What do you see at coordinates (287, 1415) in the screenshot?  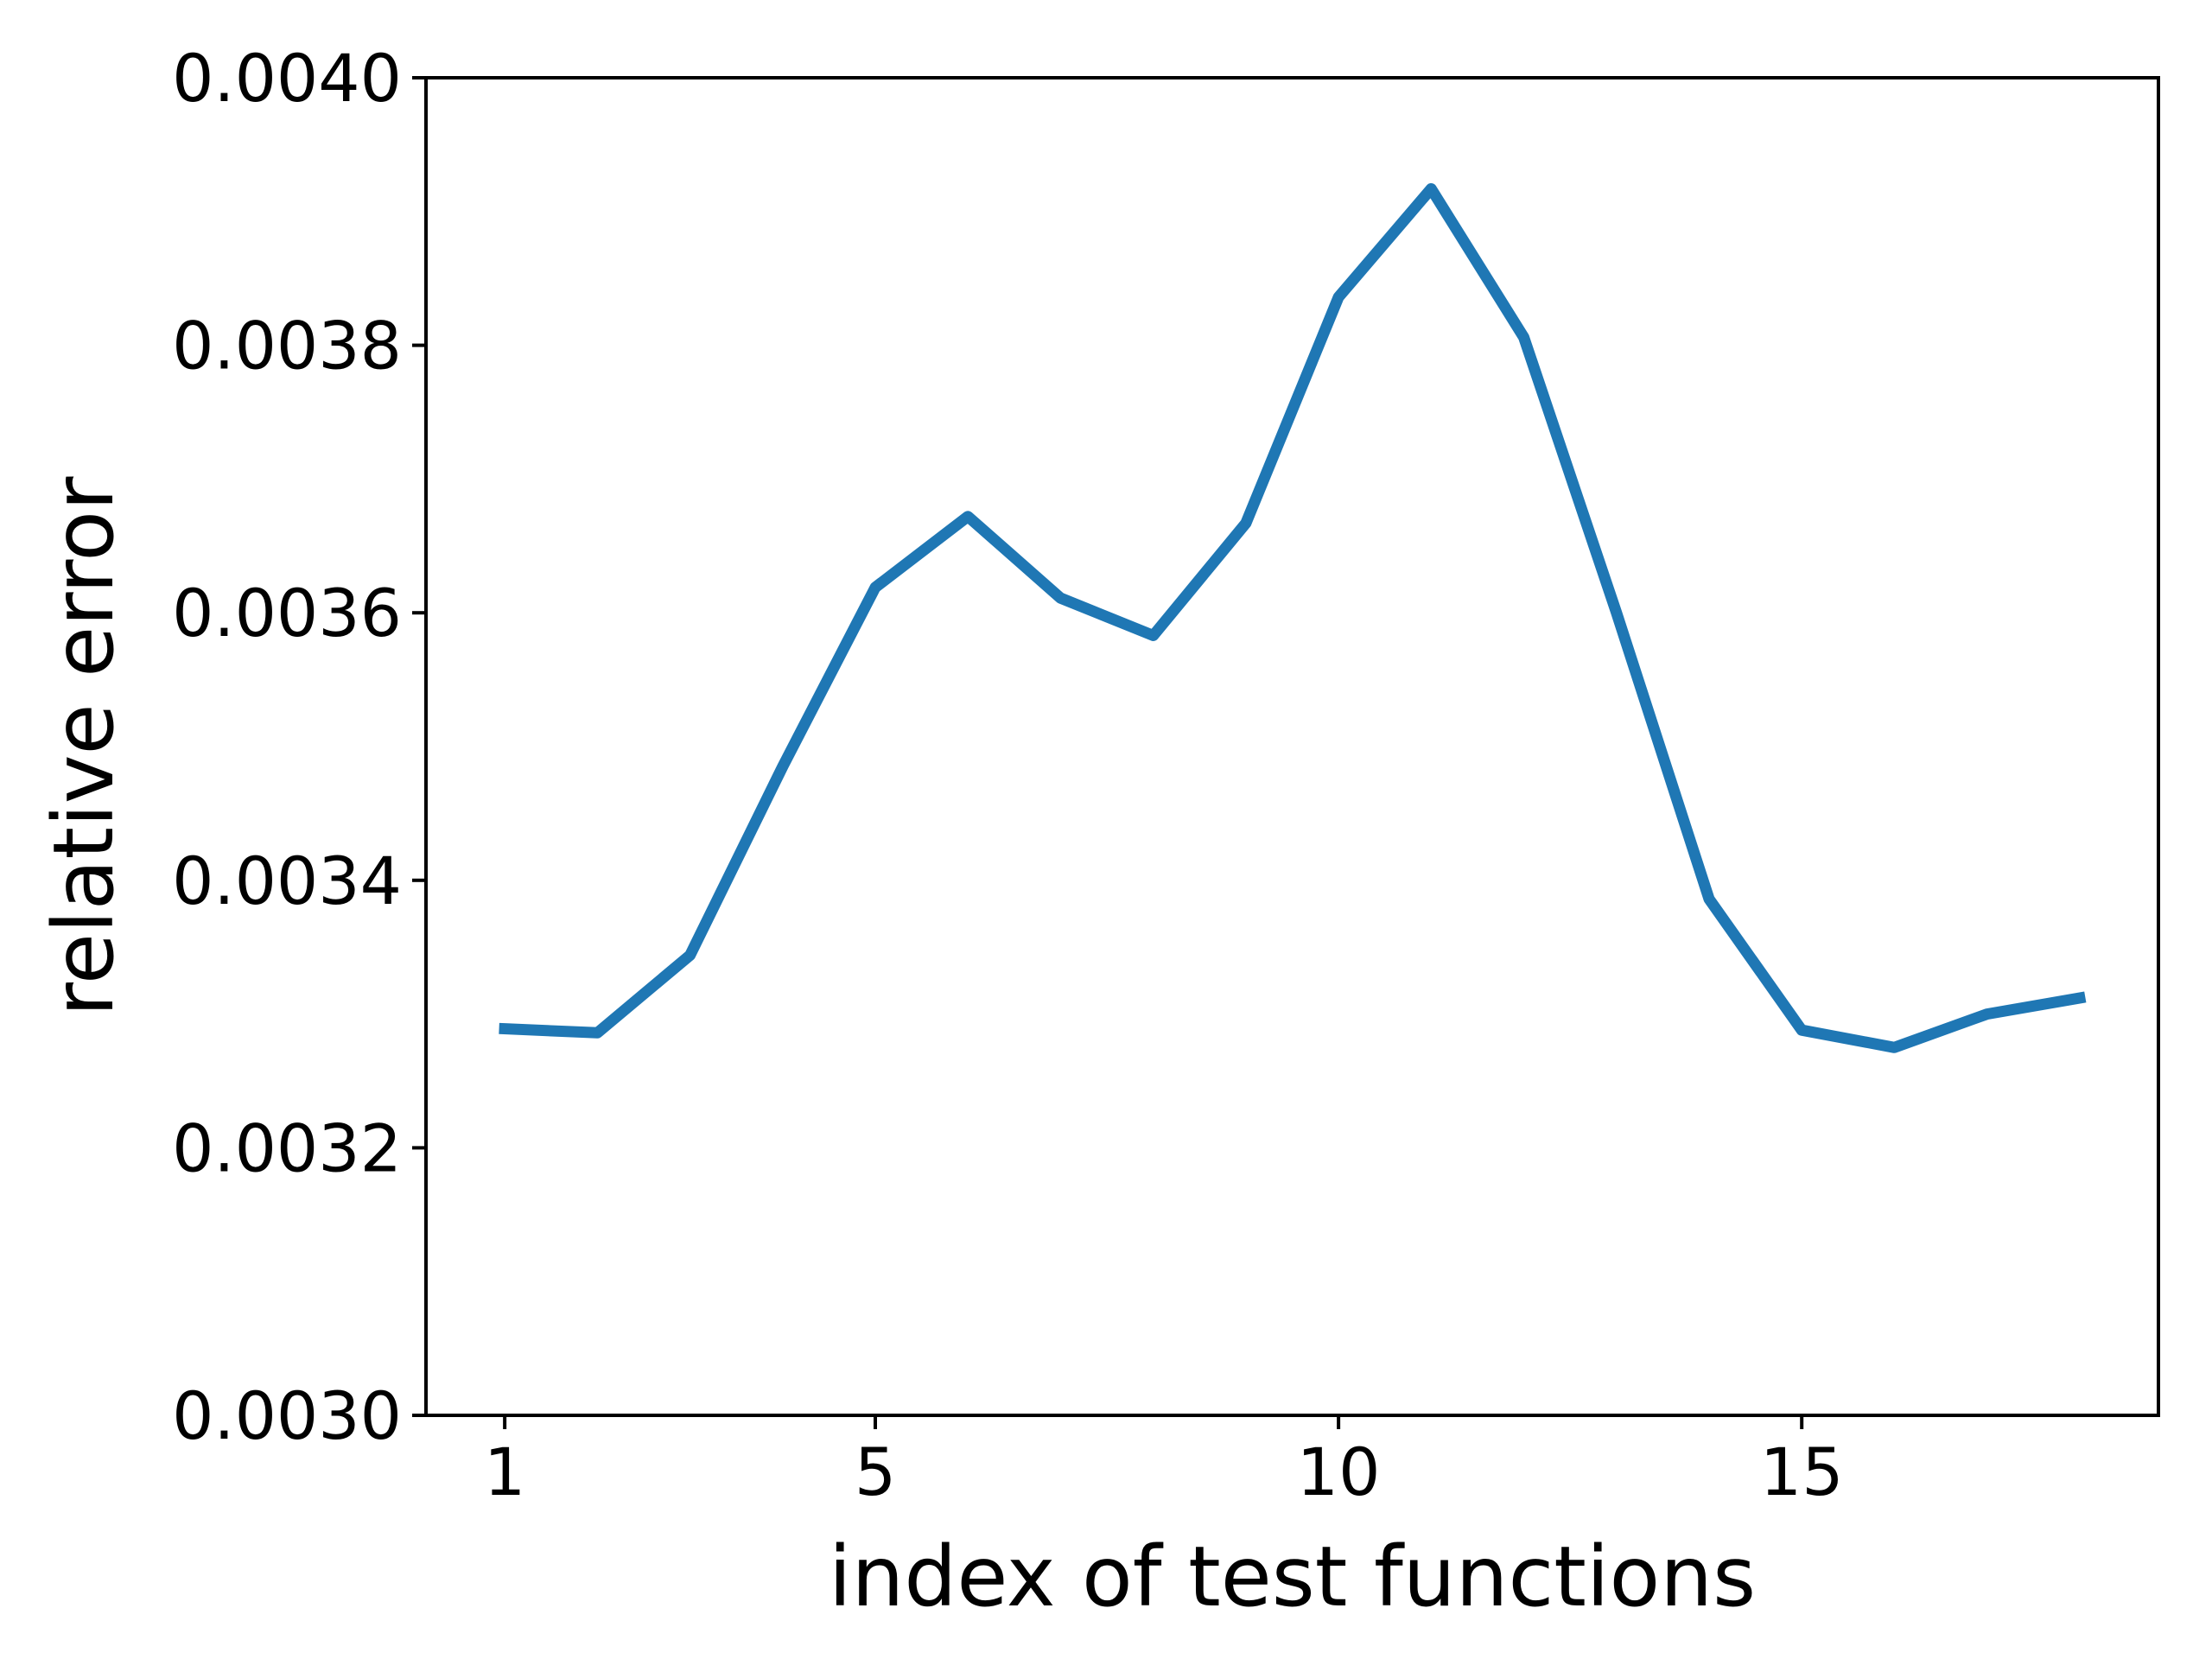 I see `y-tick-label: 0.0030` at bounding box center [287, 1415].